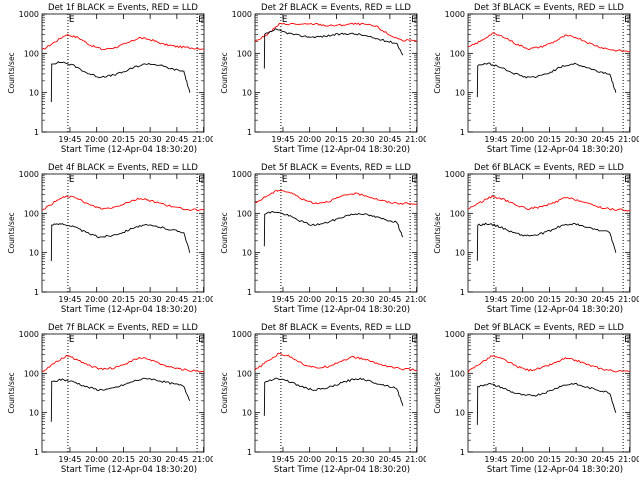 The image size is (640, 480). Describe the element at coordinates (336, 328) in the screenshot. I see `panel-title: Det 8f BLACK = Events, RED = LLD` at that location.